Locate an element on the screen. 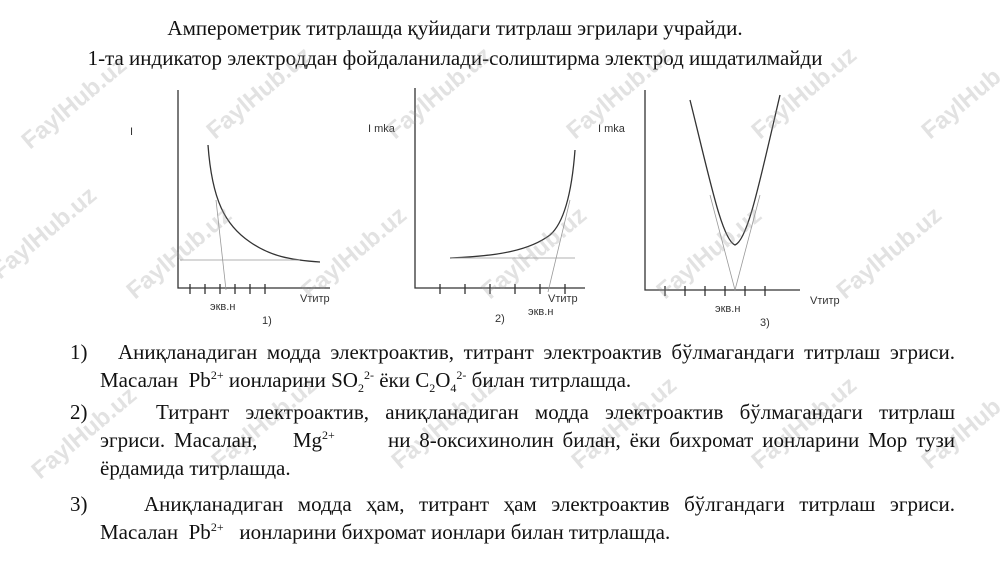 Image resolution: width=1000 pixels, height=562 pixels. index: 4 is located at coordinates (453, 388).